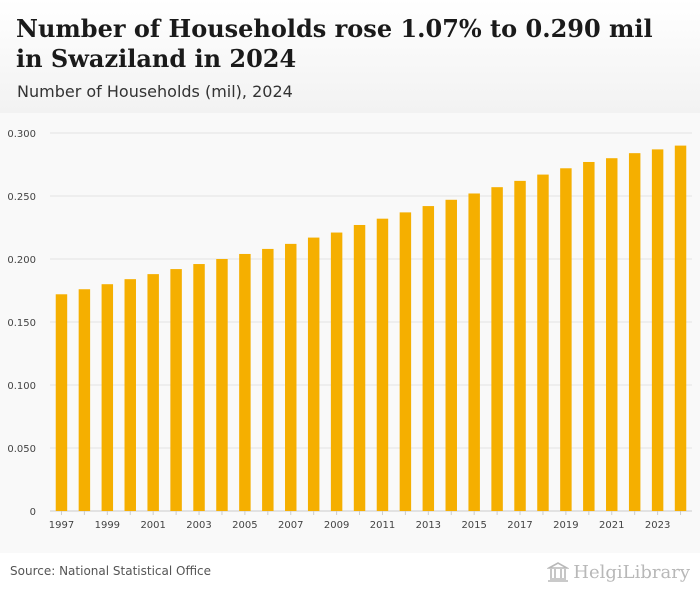  Describe the element at coordinates (21, 134) in the screenshot. I see `y-tick-label: 0.300` at that location.